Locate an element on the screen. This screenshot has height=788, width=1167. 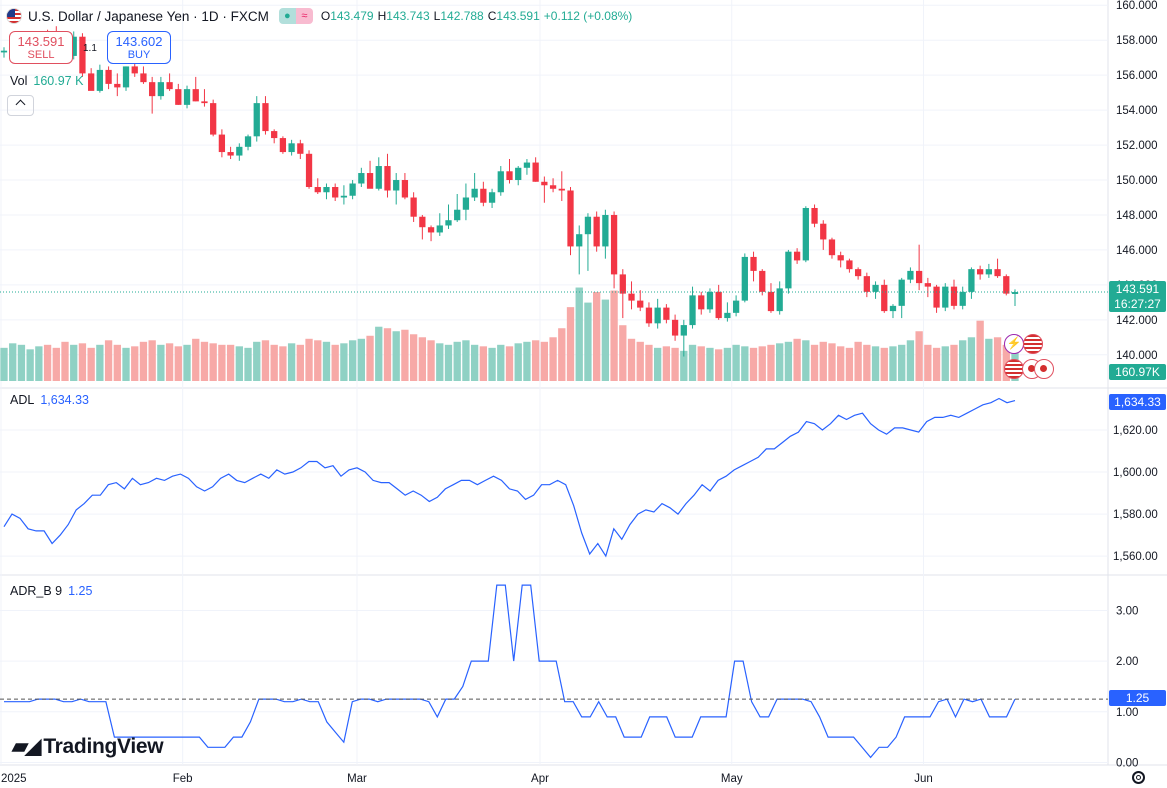
y-tick-label: 1,560.00 is located at coordinates (1135, 557).